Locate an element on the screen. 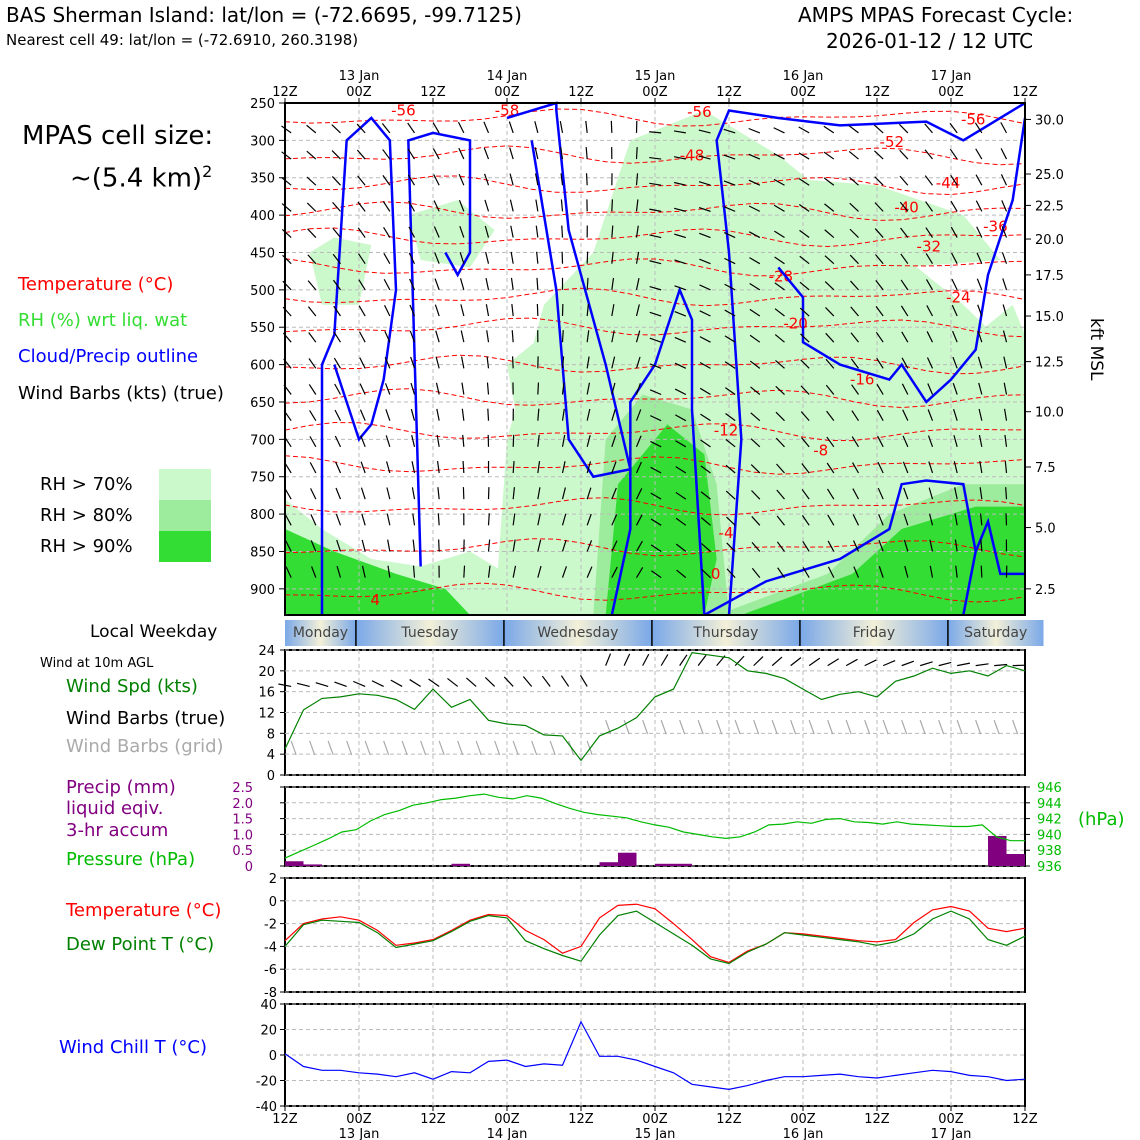 Image resolution: width=1140 pixels, height=1140 pixels. kft-tick-label: 30.0 is located at coordinates (1049, 120).